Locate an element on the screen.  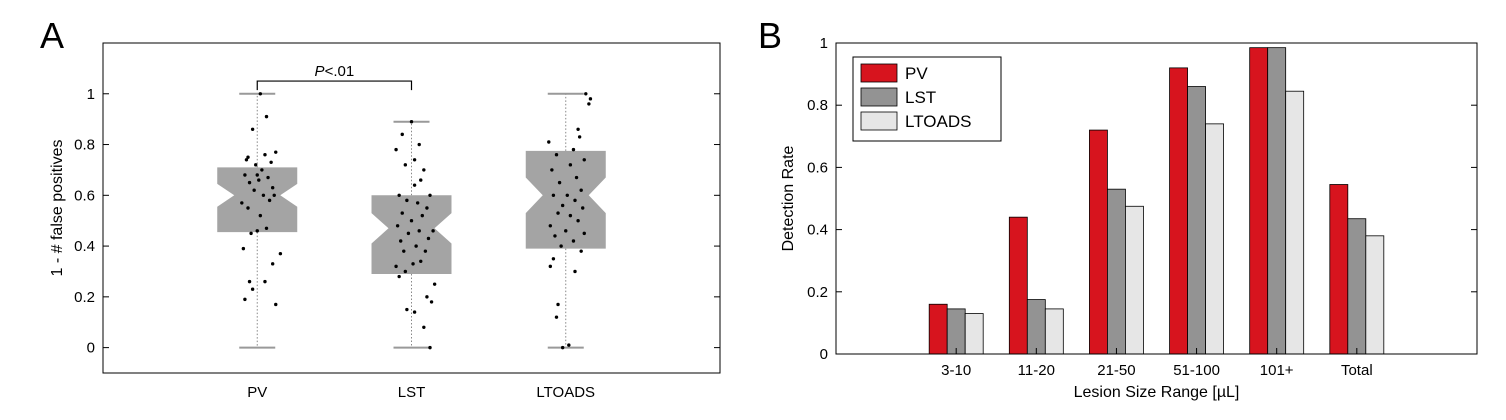
notched-box is located at coordinates (565, 199).